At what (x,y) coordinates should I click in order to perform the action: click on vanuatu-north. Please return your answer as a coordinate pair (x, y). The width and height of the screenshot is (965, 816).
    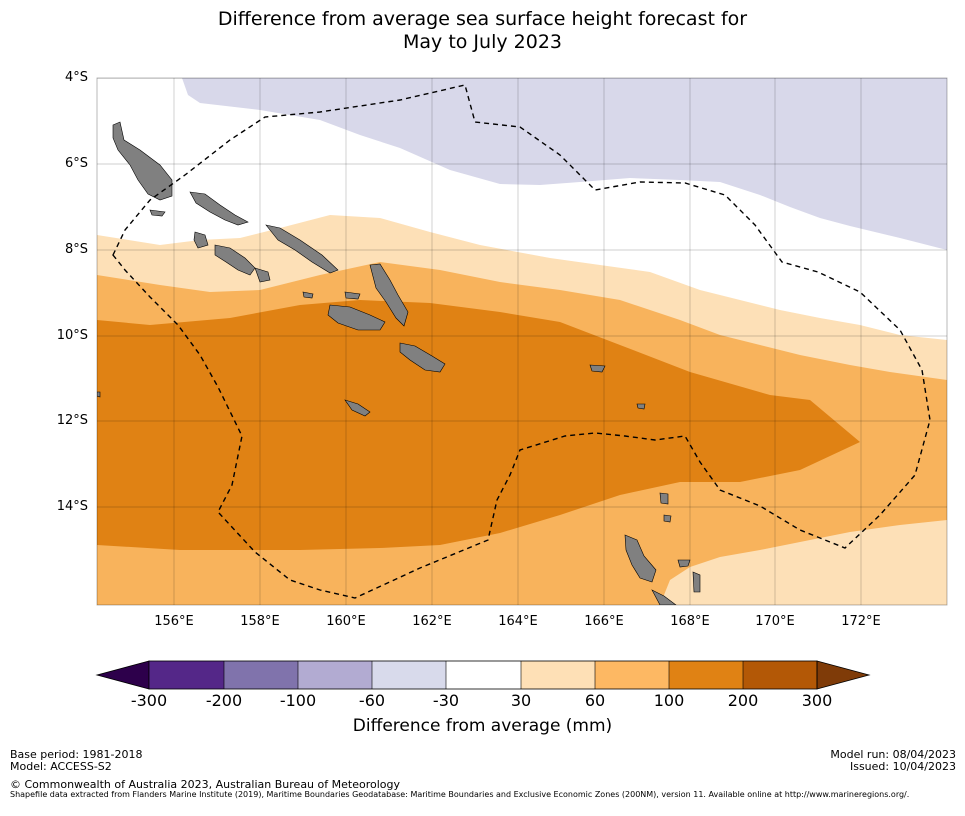
    Looking at the image, I should click on (664, 498).